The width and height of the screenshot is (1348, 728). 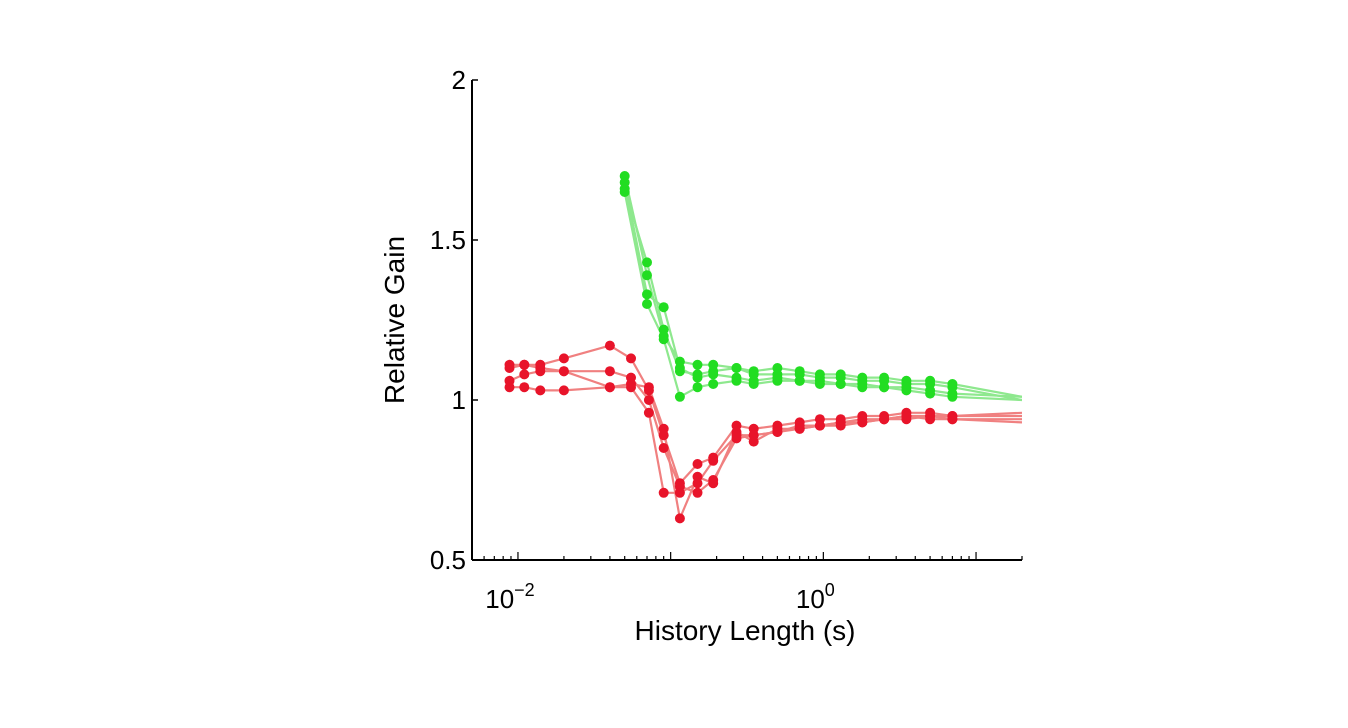 I want to click on x-ticks: 10⁻² 10⁰, so click(x=747, y=583).